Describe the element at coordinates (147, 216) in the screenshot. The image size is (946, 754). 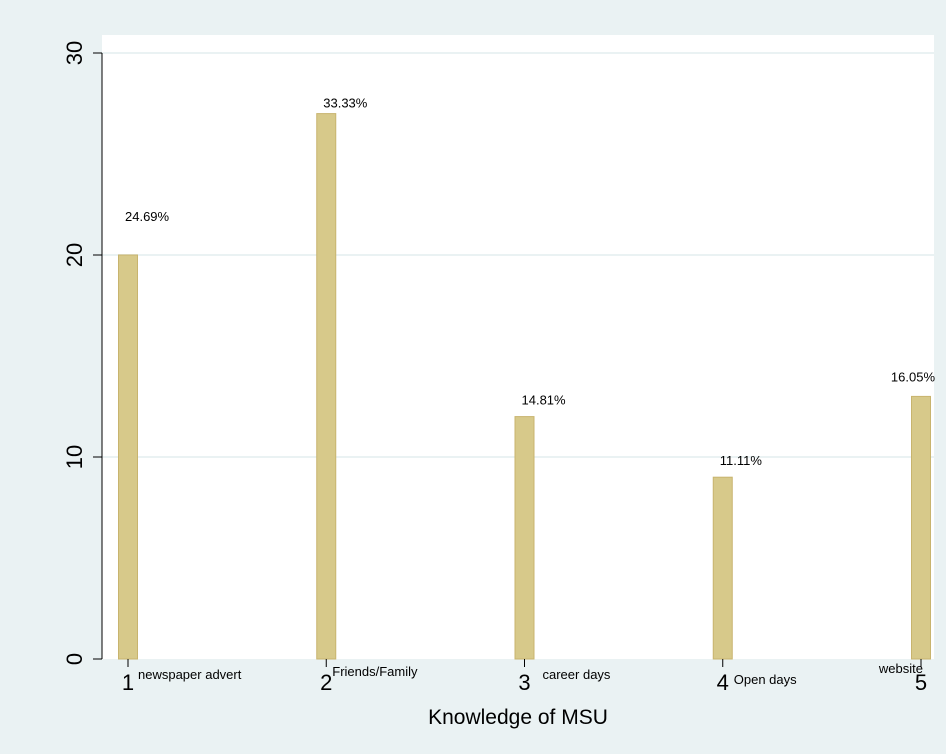
I see `bar-value-label-1: 24.69%` at that location.